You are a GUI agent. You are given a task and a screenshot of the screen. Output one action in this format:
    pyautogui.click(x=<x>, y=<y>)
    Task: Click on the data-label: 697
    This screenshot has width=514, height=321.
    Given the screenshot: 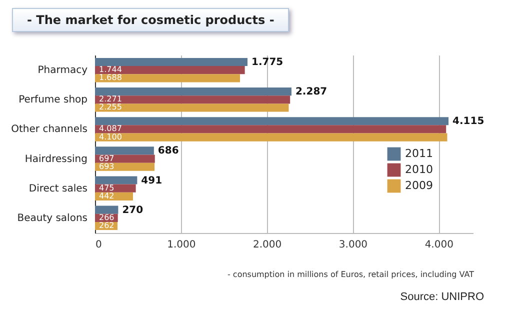 What is the action you would take?
    pyautogui.click(x=106, y=158)
    